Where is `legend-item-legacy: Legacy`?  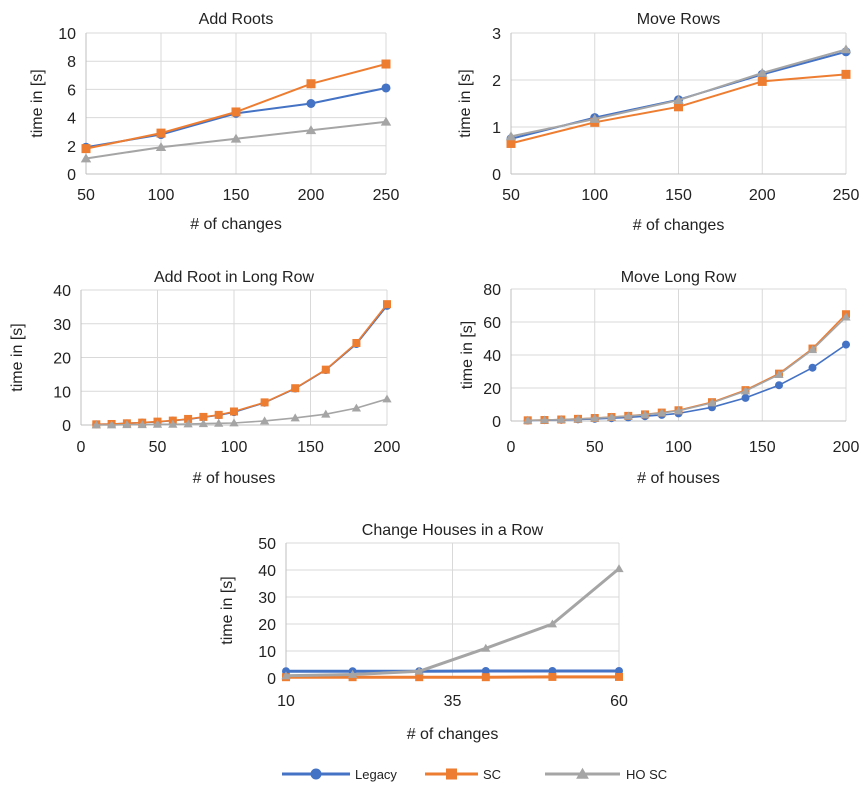 legend-item-legacy: Legacy is located at coordinates (339, 774).